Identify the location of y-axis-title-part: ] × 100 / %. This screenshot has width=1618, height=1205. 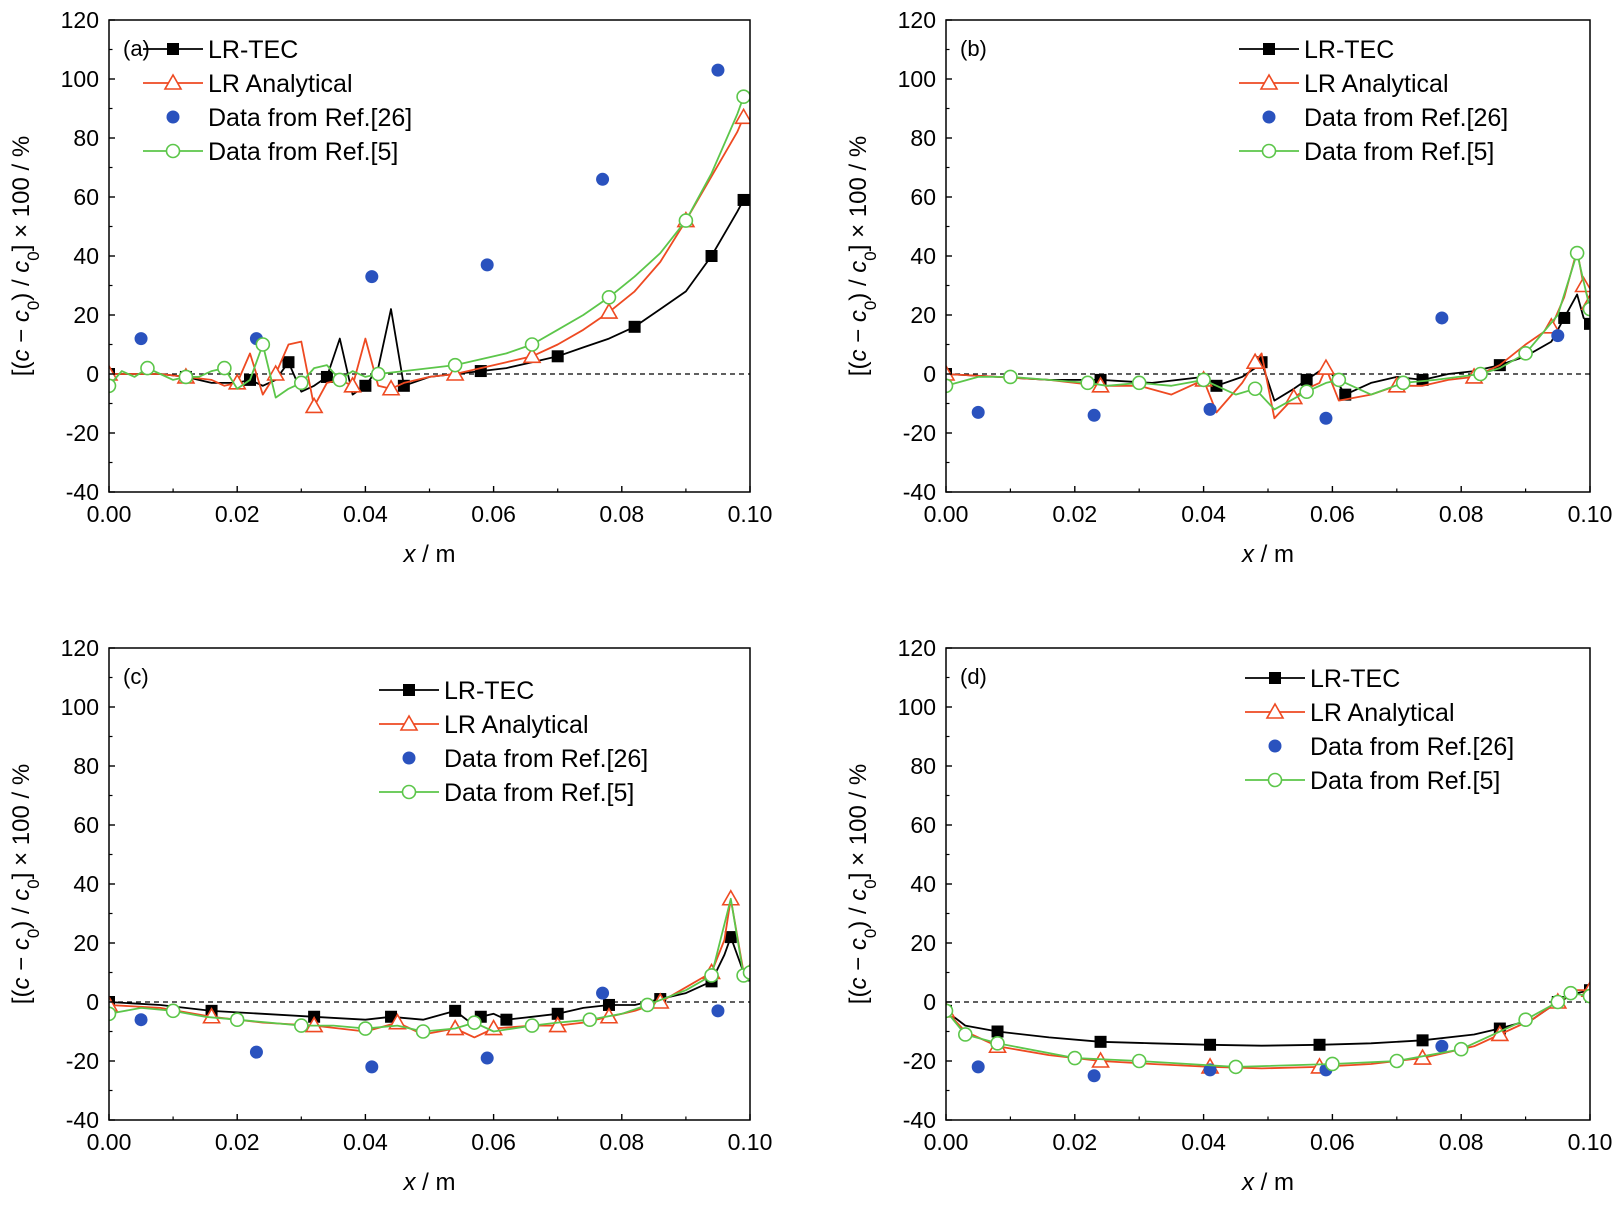
(21, 821).